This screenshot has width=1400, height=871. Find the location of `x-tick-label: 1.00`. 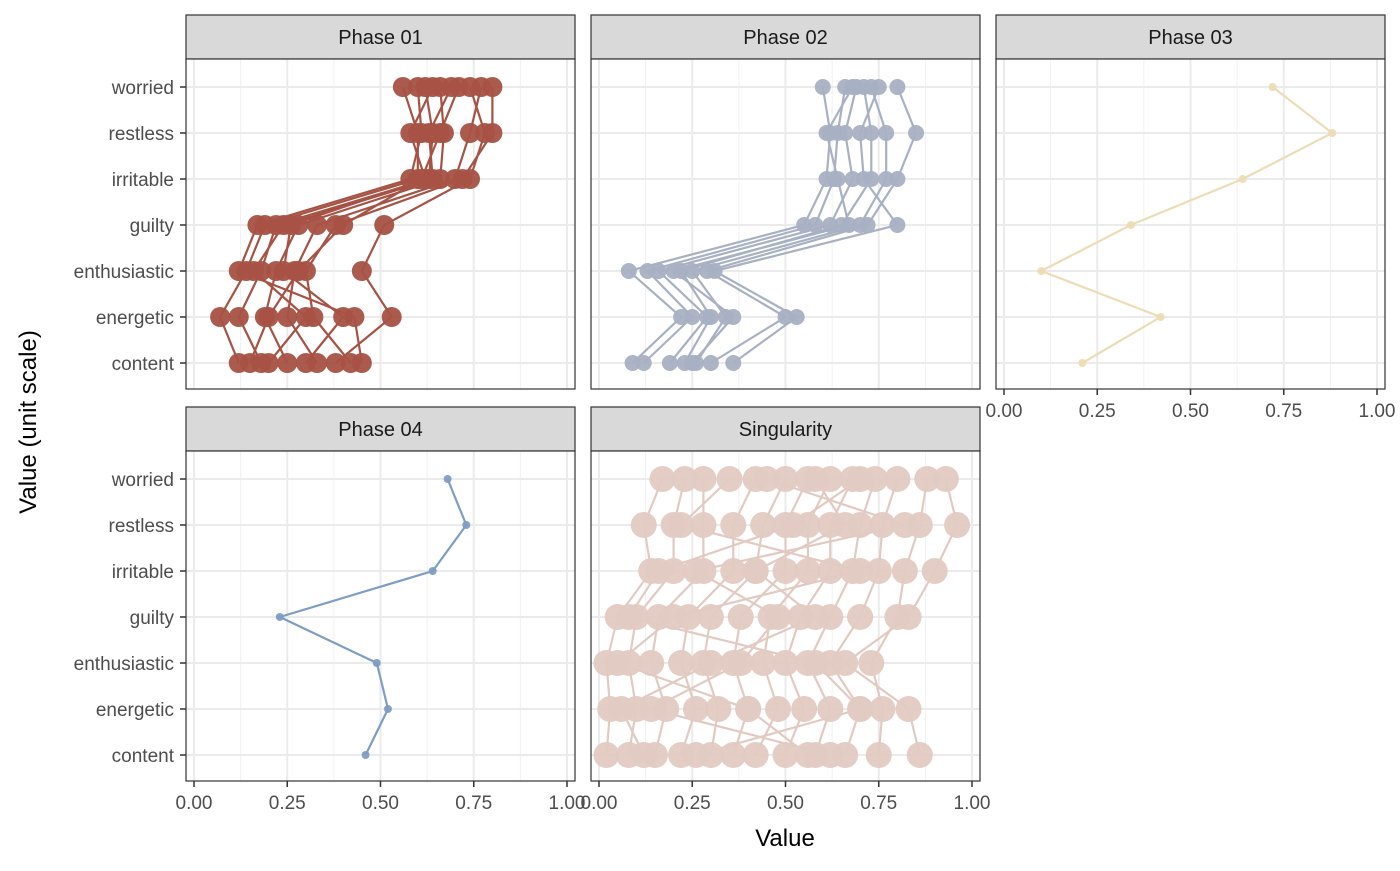

x-tick-label: 1.00 is located at coordinates (972, 803).